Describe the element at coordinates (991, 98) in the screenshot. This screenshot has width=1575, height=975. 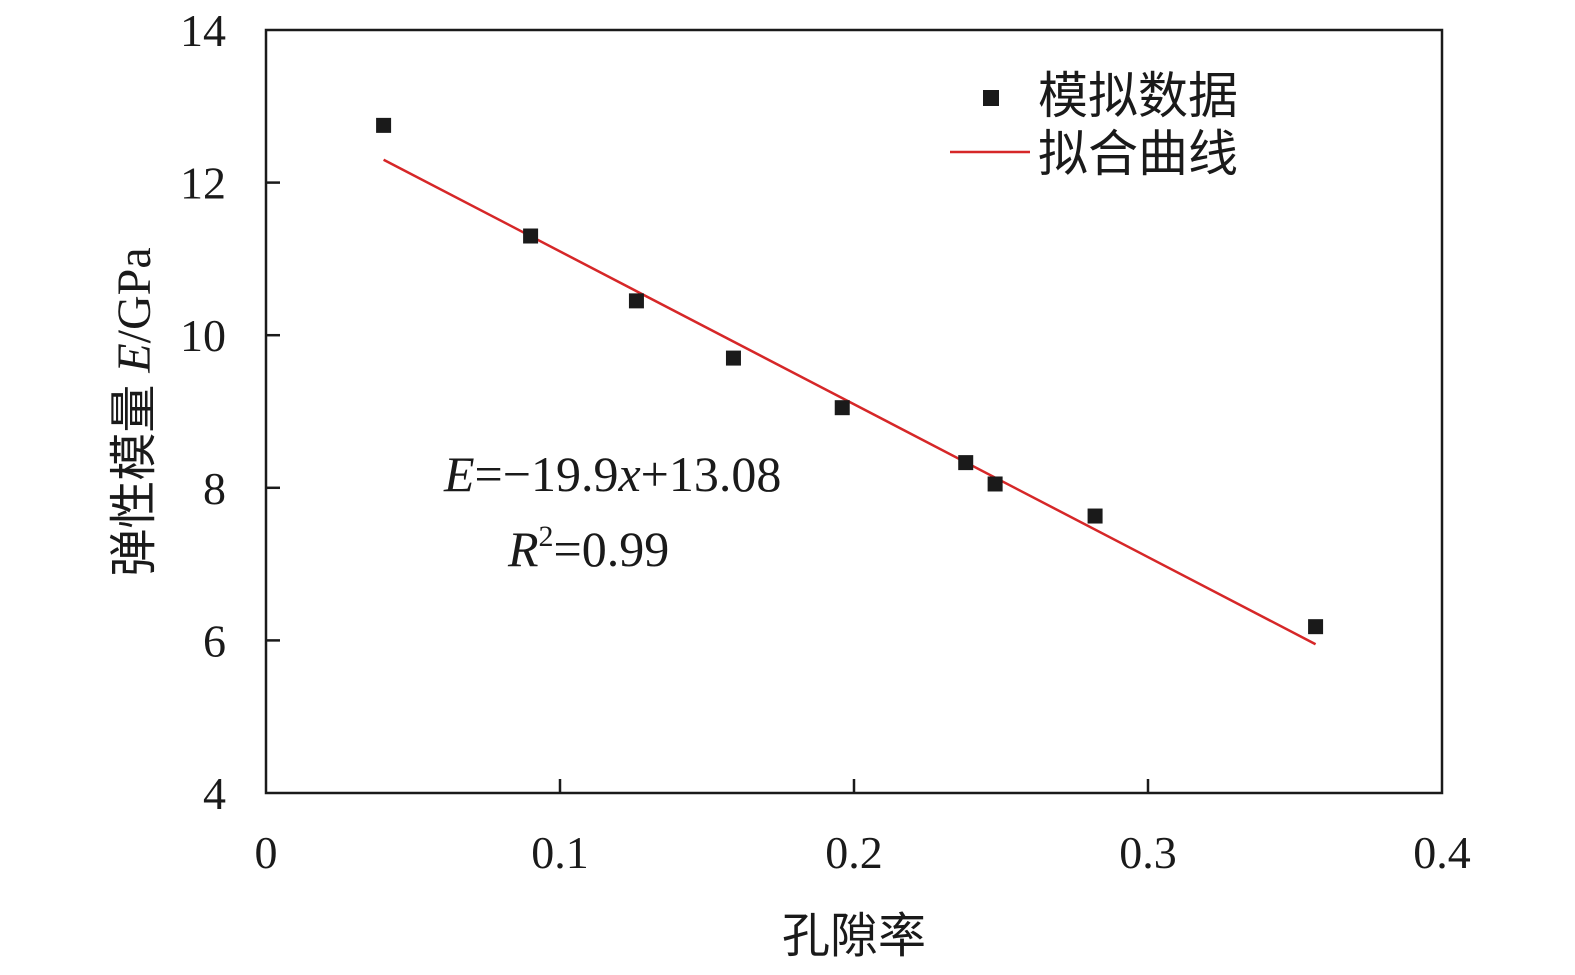
I see `legend-marker-square` at that location.